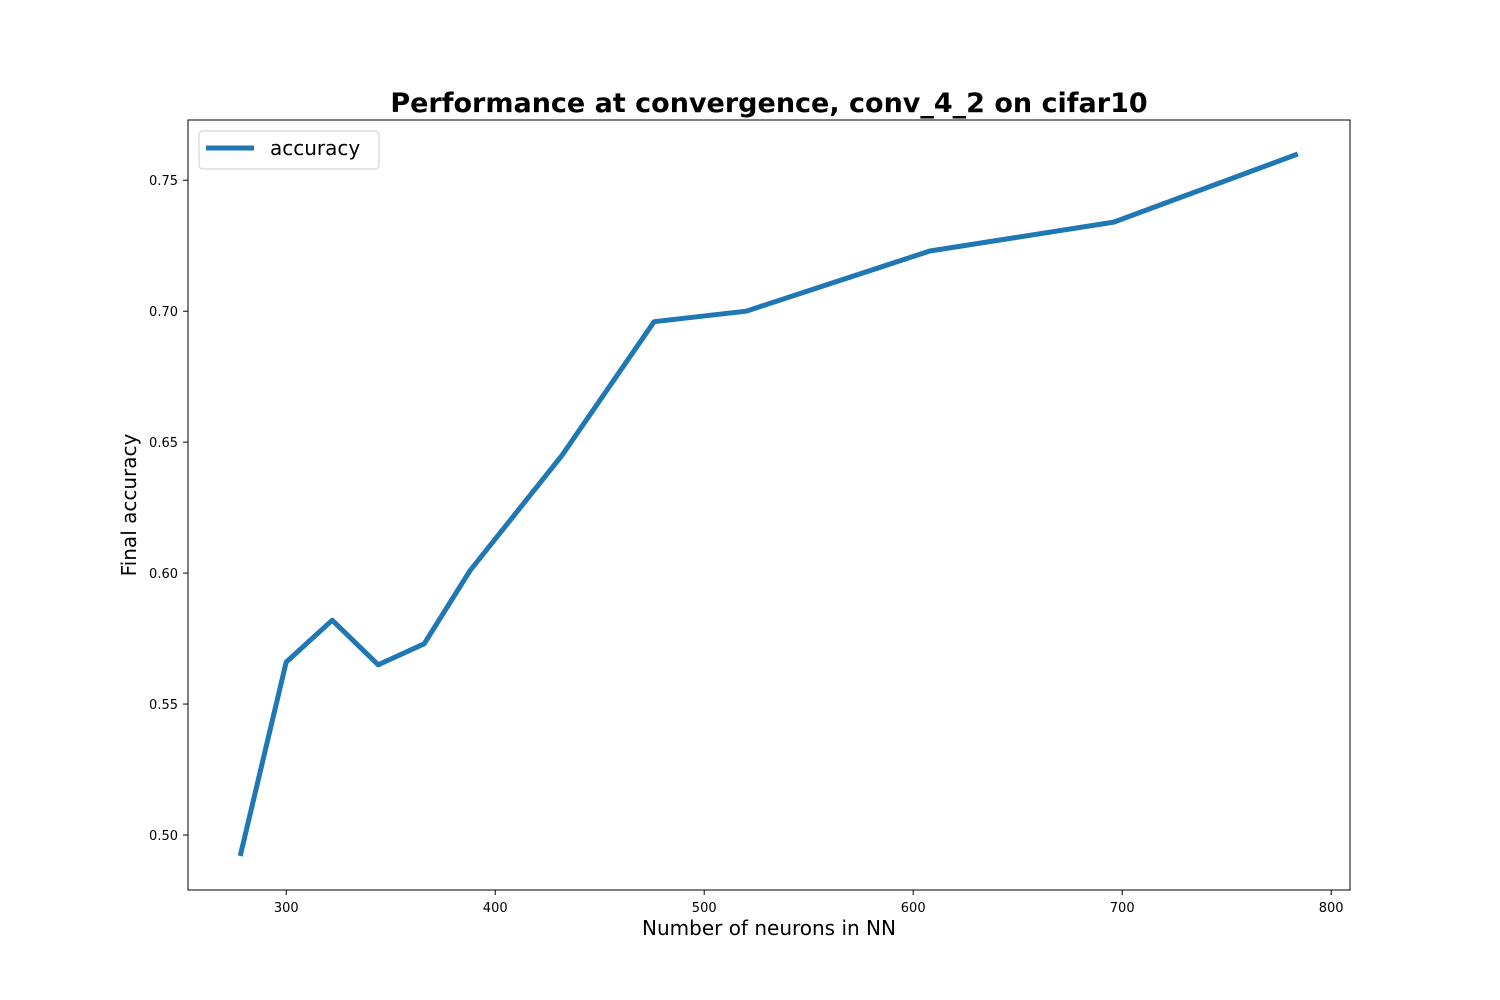 Image resolution: width=1500 pixels, height=1000 pixels. I want to click on legend-box, so click(289, 150).